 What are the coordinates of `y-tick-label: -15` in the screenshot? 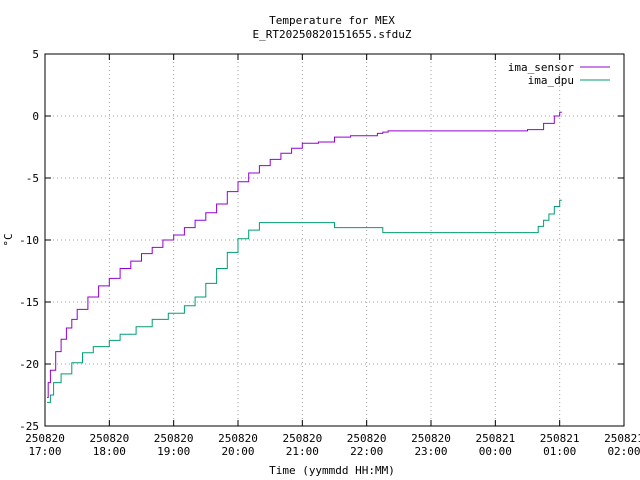 It's located at (29, 302).